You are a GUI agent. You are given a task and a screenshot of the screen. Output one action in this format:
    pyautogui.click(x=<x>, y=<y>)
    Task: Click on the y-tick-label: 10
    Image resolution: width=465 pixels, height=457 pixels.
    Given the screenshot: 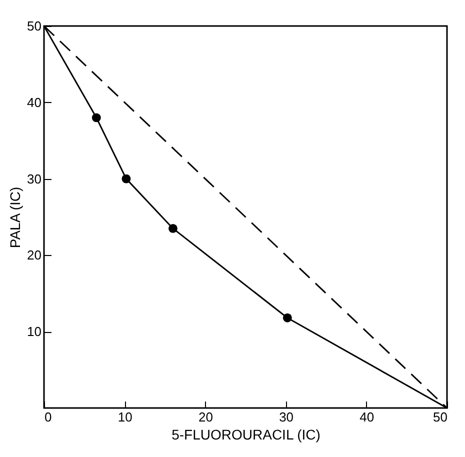 What is the action you would take?
    pyautogui.click(x=34, y=332)
    